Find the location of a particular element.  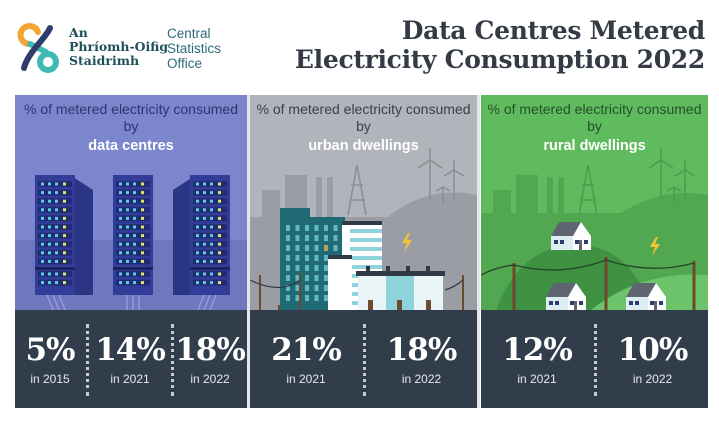

stat-item: 21% in 2021 is located at coordinates (306, 359).